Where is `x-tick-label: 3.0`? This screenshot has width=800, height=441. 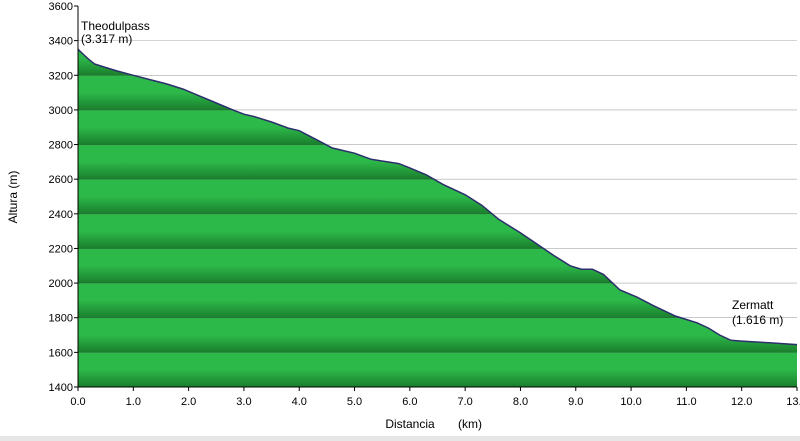 x-tick-label: 3.0 is located at coordinates (243, 402).